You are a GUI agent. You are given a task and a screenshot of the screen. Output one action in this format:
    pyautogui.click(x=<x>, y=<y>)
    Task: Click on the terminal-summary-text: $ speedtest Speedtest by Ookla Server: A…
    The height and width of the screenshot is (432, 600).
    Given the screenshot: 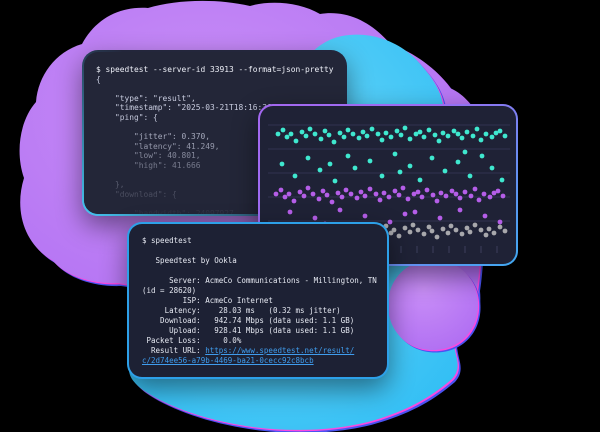 What is the action you would take?
    pyautogui.click(x=259, y=301)
    